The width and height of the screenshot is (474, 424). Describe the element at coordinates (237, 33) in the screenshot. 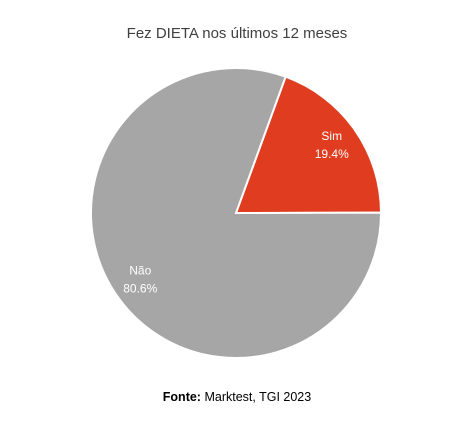

I see `chart-title: Fez DIETA nos últimos 12 meses` at that location.